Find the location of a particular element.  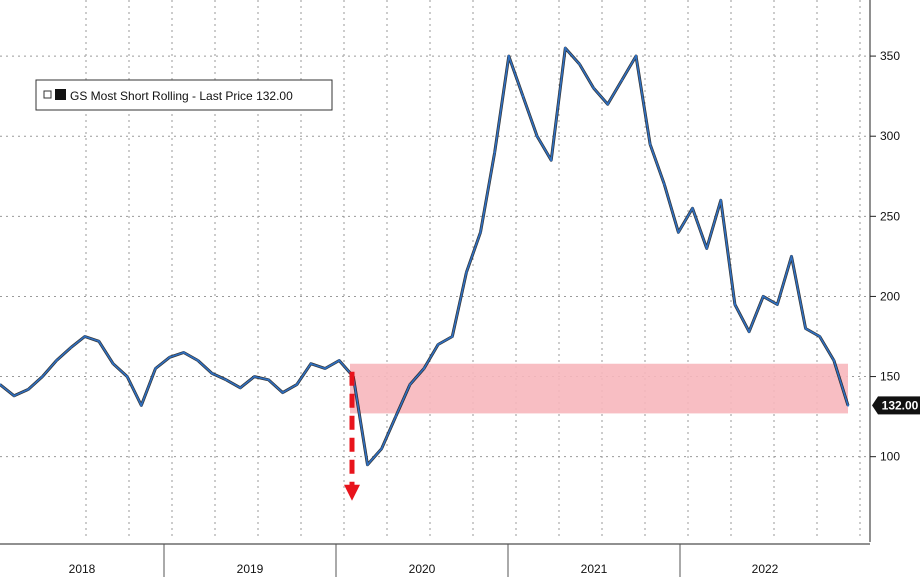

last-price-label: 132.00 is located at coordinates (900, 405).